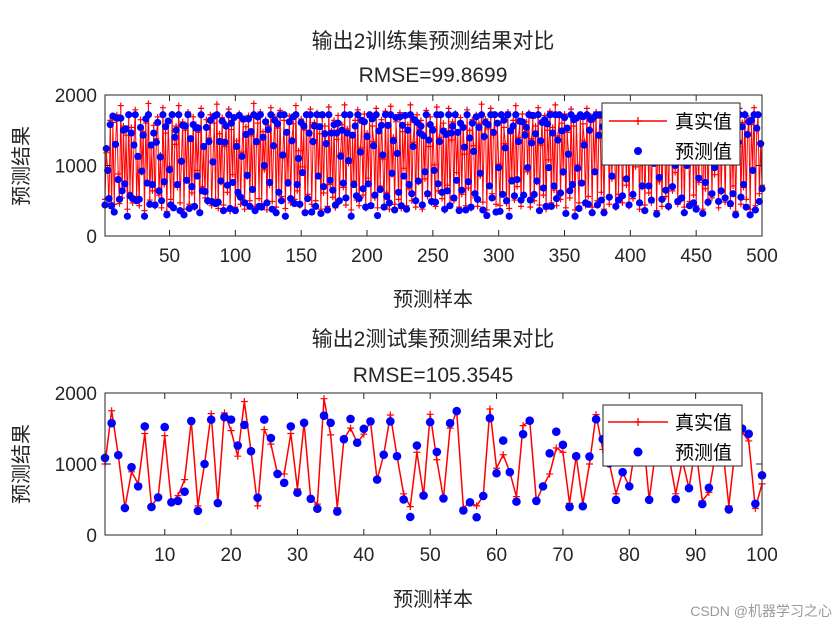 This screenshot has height=635, width=840. What do you see at coordinates (433, 599) in the screenshot?
I see `x-axis-label: 预测样本` at bounding box center [433, 599].